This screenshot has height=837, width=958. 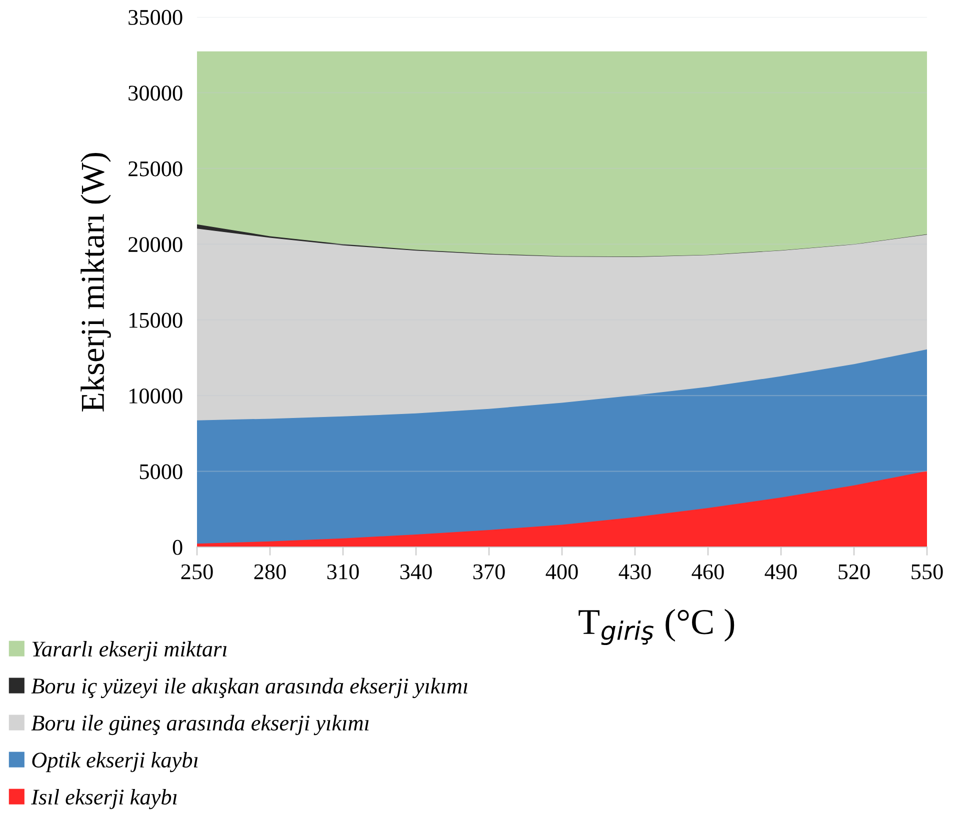 What do you see at coordinates (155, 93) in the screenshot?
I see `y-tick-label: 30000` at bounding box center [155, 93].